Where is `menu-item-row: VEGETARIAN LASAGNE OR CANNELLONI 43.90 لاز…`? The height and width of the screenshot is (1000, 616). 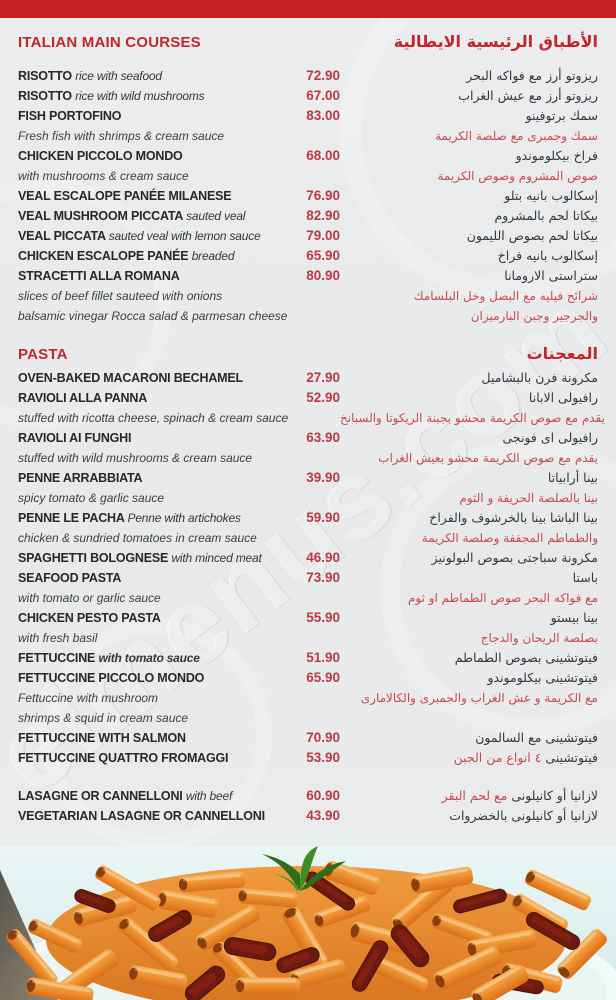 menu-item-row: VEGETARIAN LASAGNE OR CANNELLONI 43.90 لاز… is located at coordinates (308, 816).